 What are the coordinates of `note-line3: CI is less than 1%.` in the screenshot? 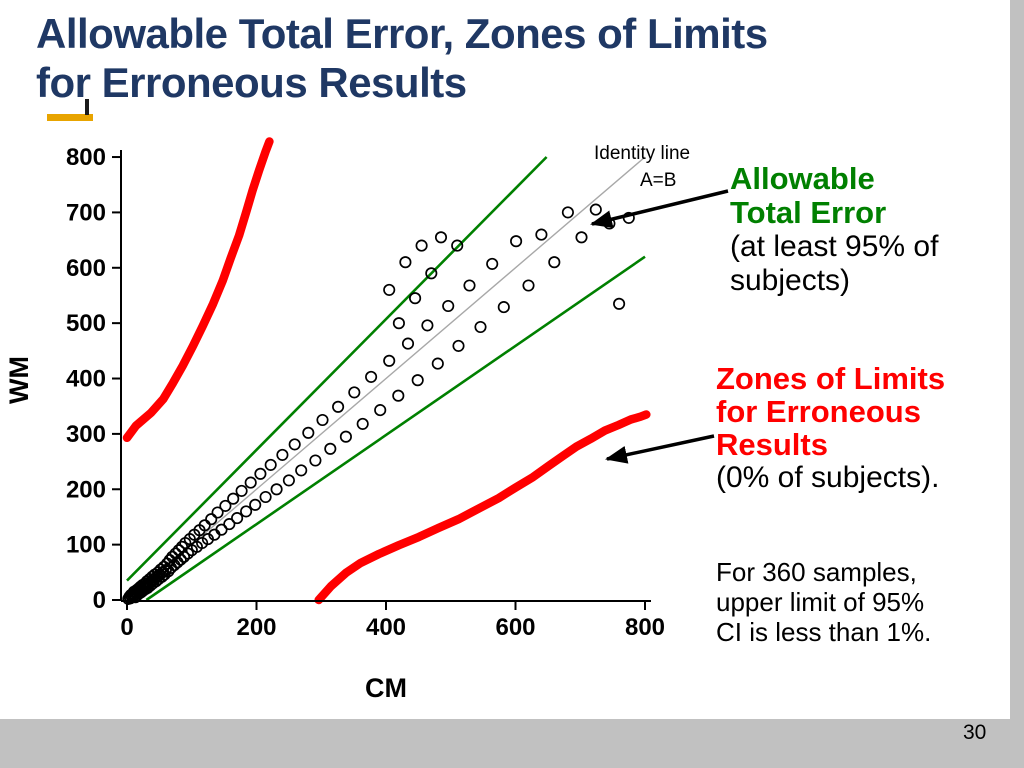 It's located at (824, 632).